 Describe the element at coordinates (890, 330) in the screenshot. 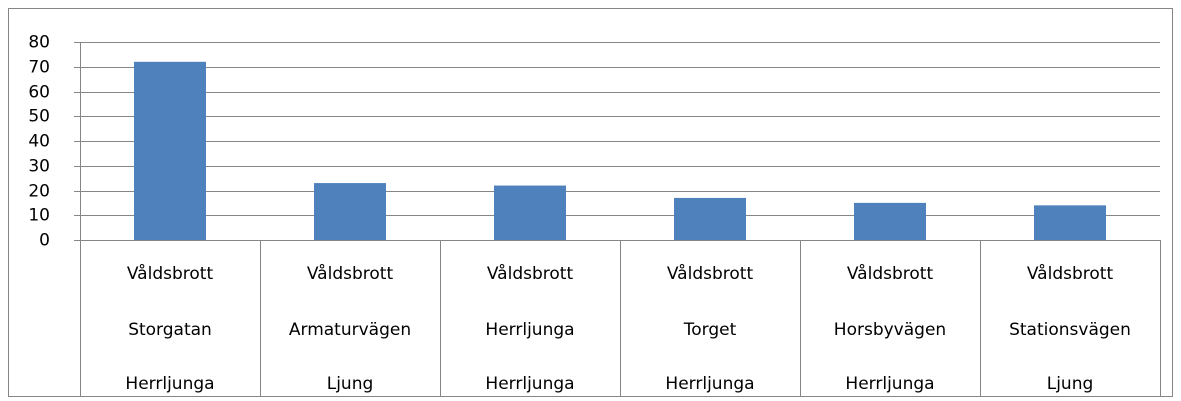

I see `x-tick-label: Horsbyvägen` at that location.